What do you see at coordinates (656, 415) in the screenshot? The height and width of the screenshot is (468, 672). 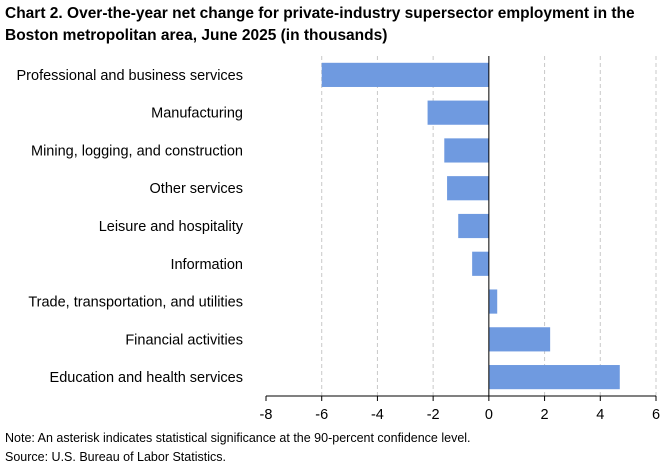 I see `x-tick-label-6: 6` at bounding box center [656, 415].